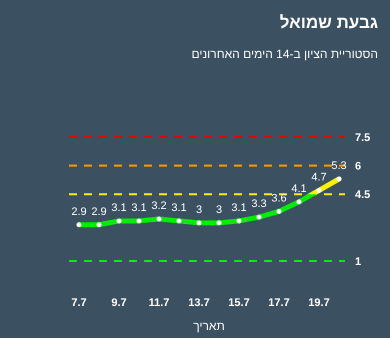 The image size is (390, 338). I want to click on data-label: 3.2, so click(159, 206).